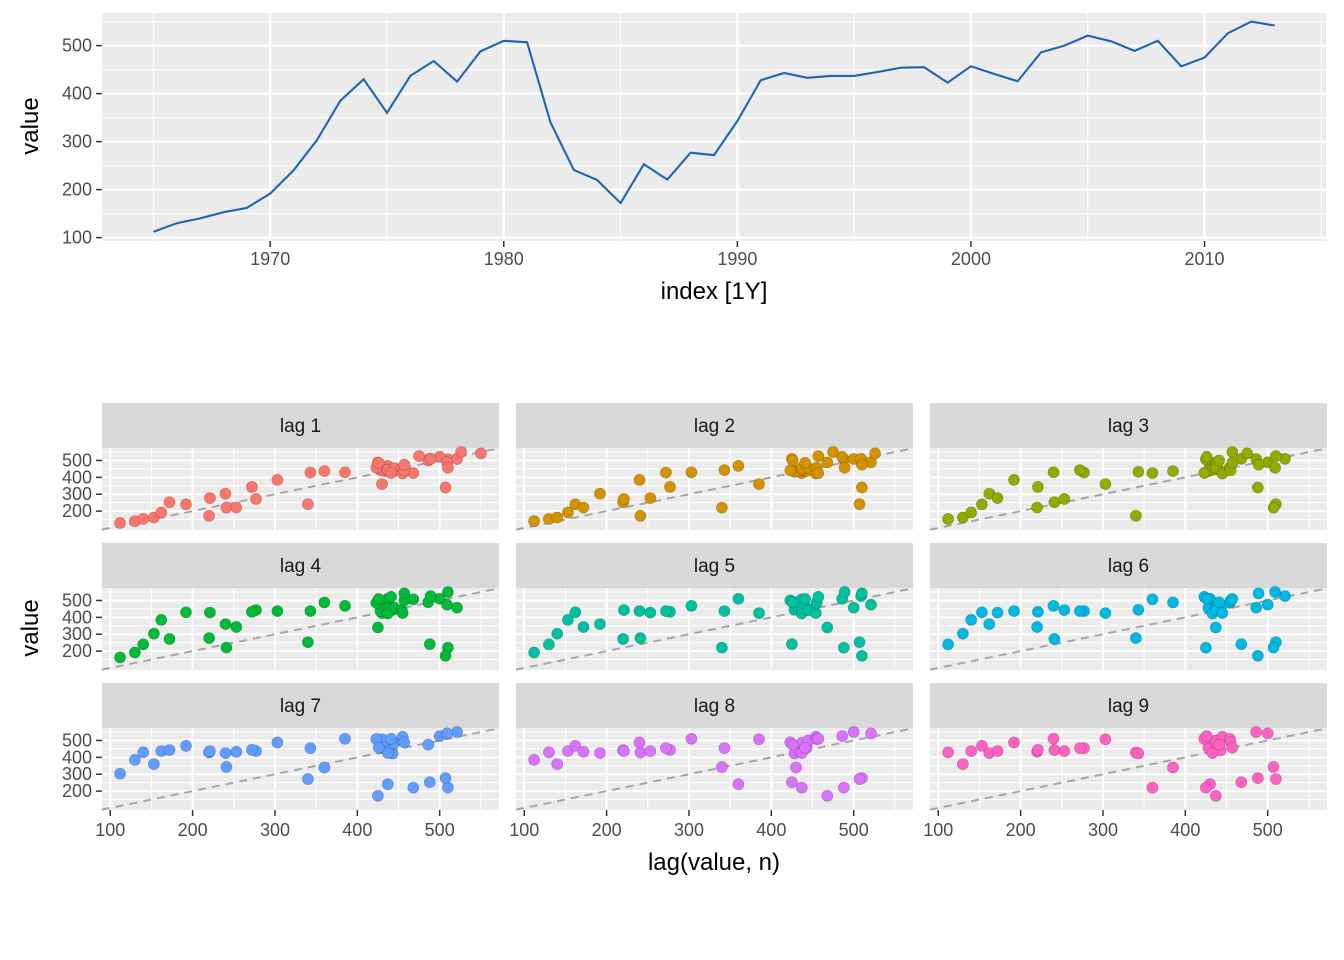 The height and width of the screenshot is (960, 1344). Describe the element at coordinates (714, 291) in the screenshot. I see `timeseries-x-axis-title: index [1Y]` at that location.